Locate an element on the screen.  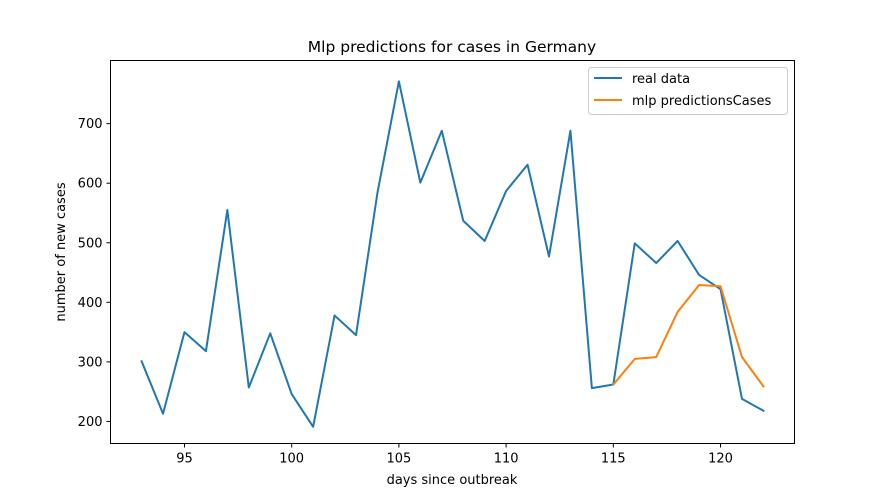
legend: real data mlp predictionsCases is located at coordinates (688, 91).